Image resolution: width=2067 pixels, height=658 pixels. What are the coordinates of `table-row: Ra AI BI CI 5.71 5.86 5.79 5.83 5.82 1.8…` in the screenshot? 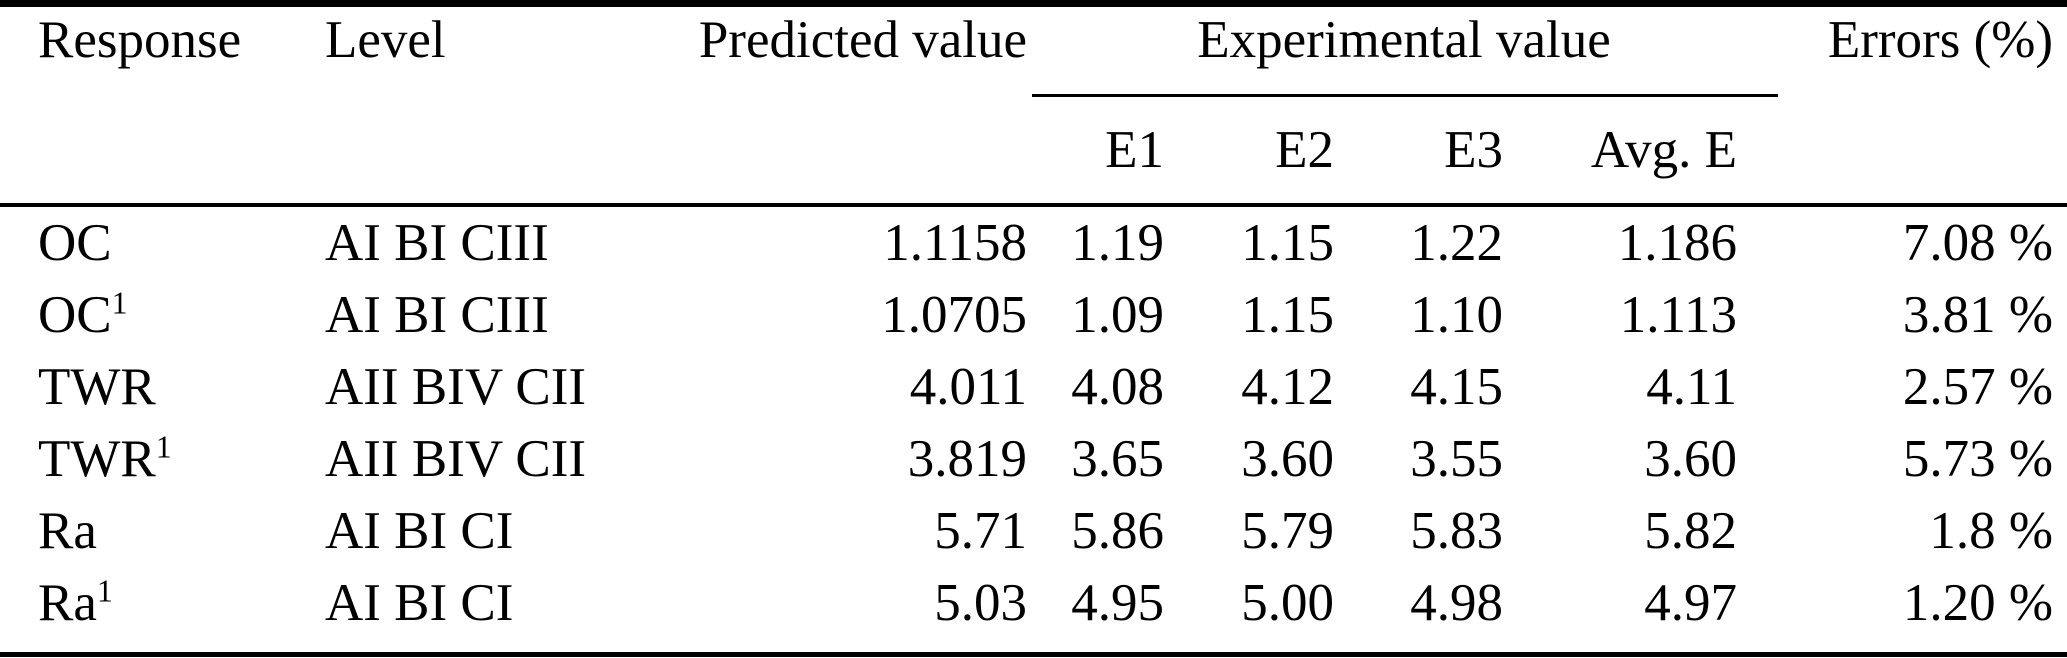 It's located at (1033, 531).